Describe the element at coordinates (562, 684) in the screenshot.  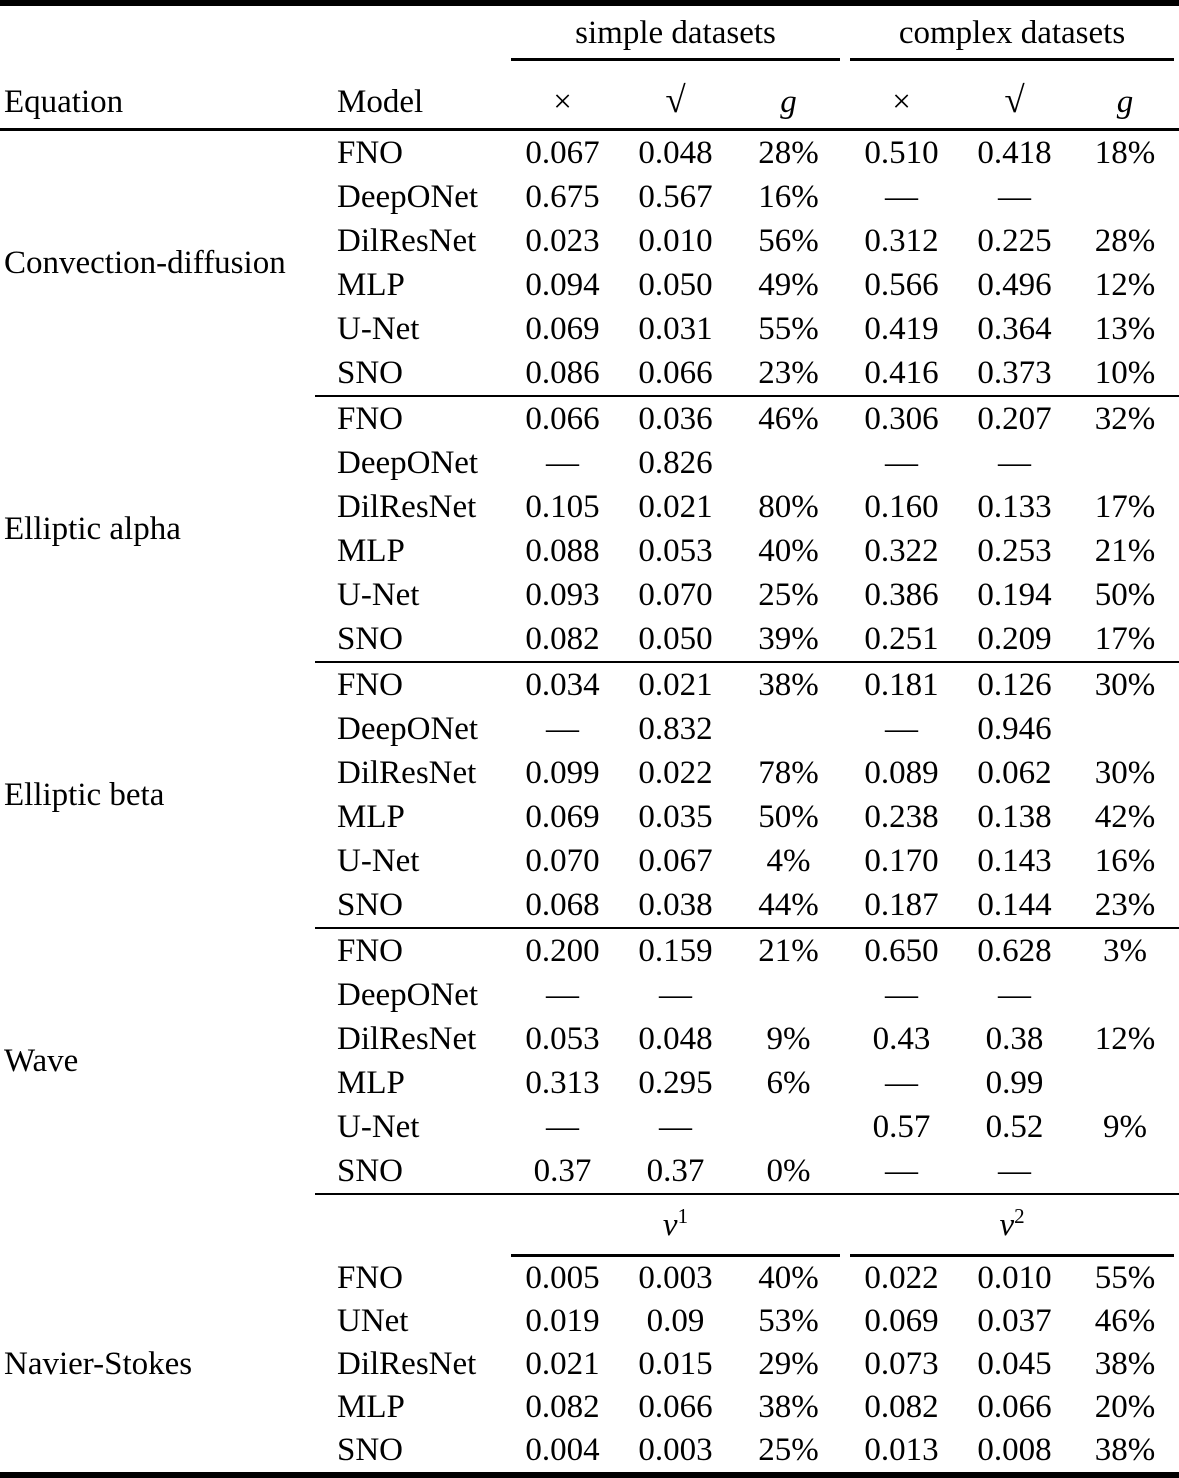
I see `value-cell: 0.034` at that location.